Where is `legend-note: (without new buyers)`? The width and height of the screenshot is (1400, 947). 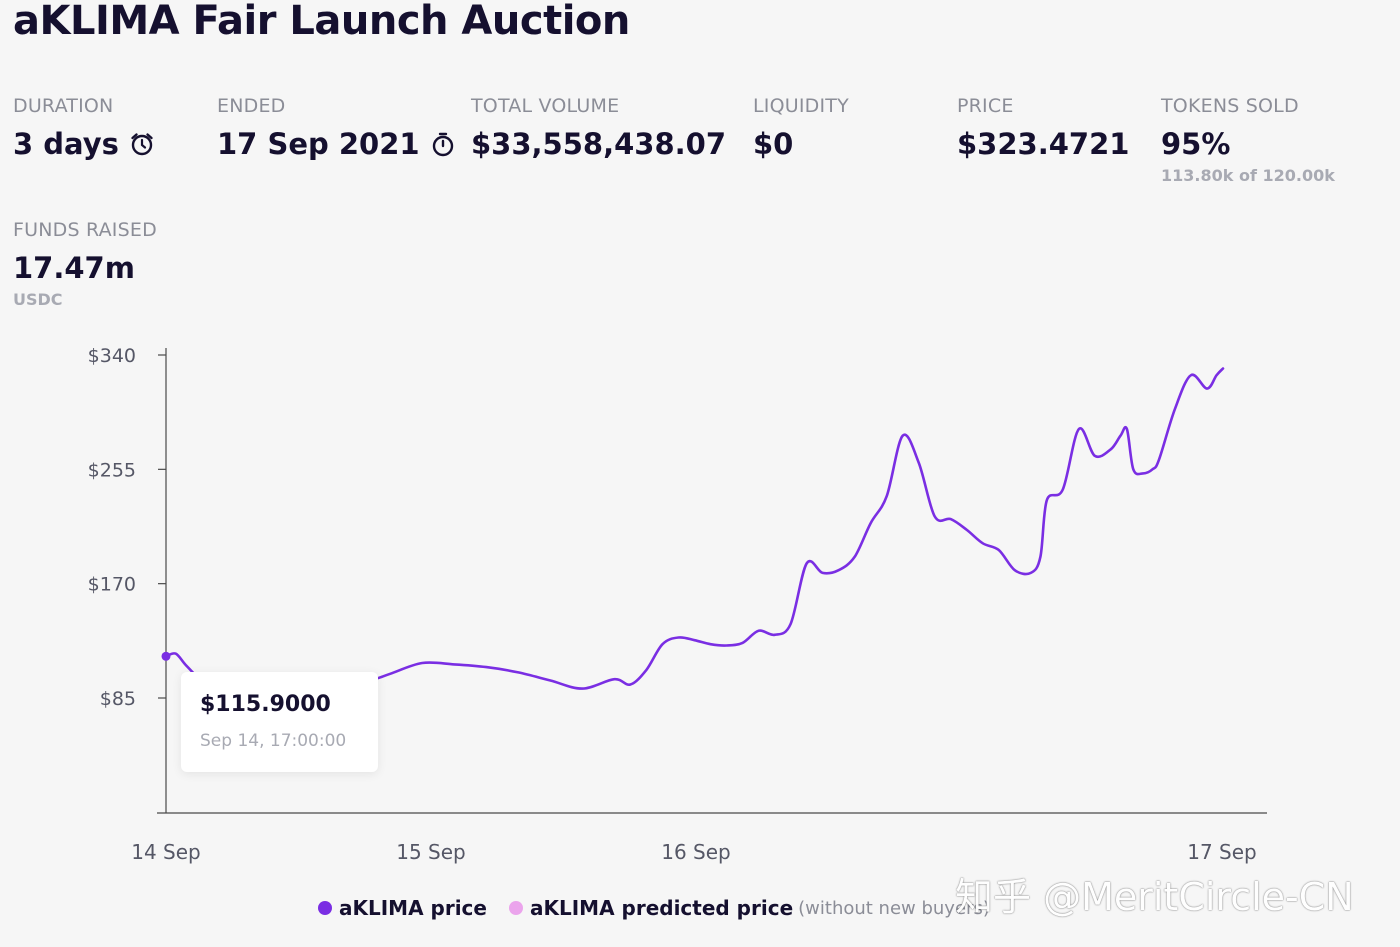
legend-note: (without new buyers) is located at coordinates (894, 908).